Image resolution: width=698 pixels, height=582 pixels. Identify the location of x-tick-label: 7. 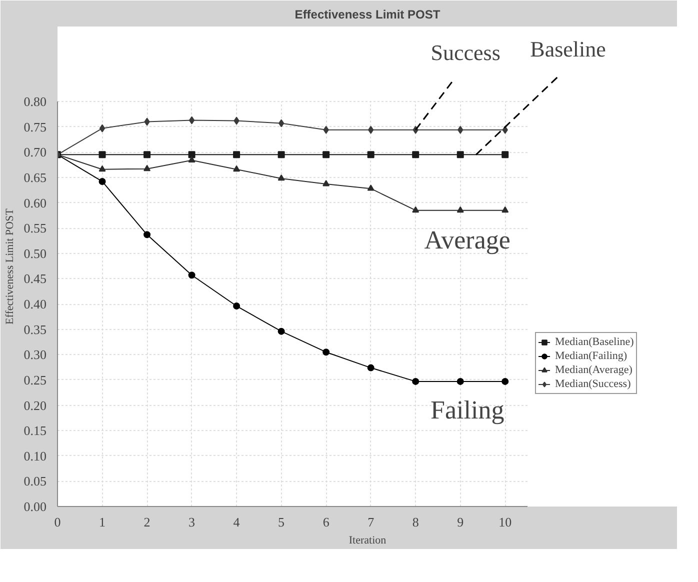
(371, 522).